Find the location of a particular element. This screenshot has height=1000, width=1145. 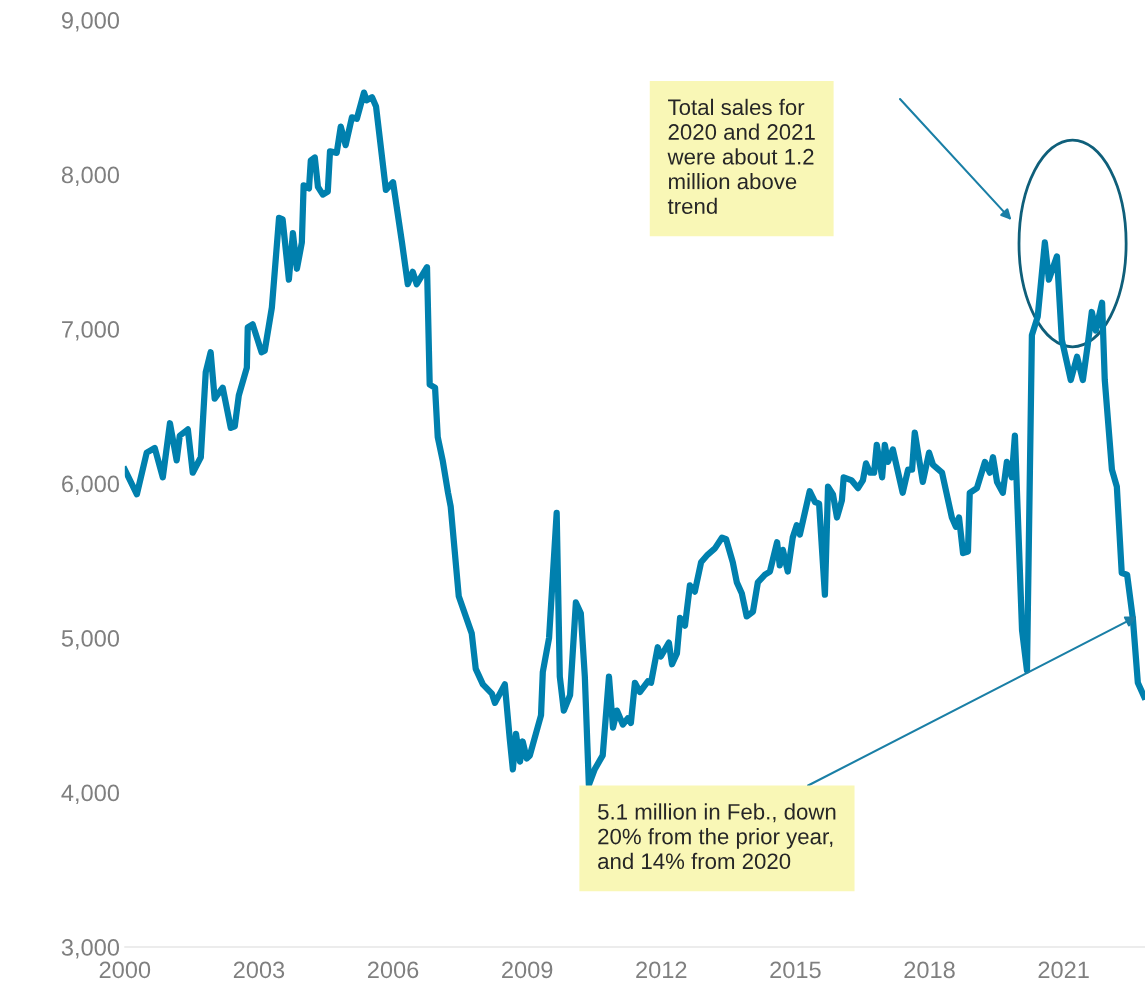

x-tick-label: 2009 is located at coordinates (527, 970).